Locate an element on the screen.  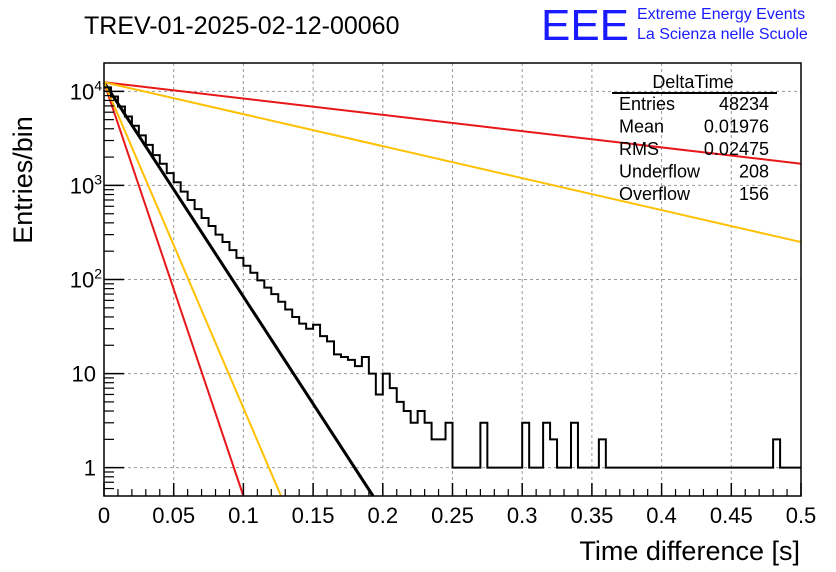
stats-label: Entries is located at coordinates (647, 104).